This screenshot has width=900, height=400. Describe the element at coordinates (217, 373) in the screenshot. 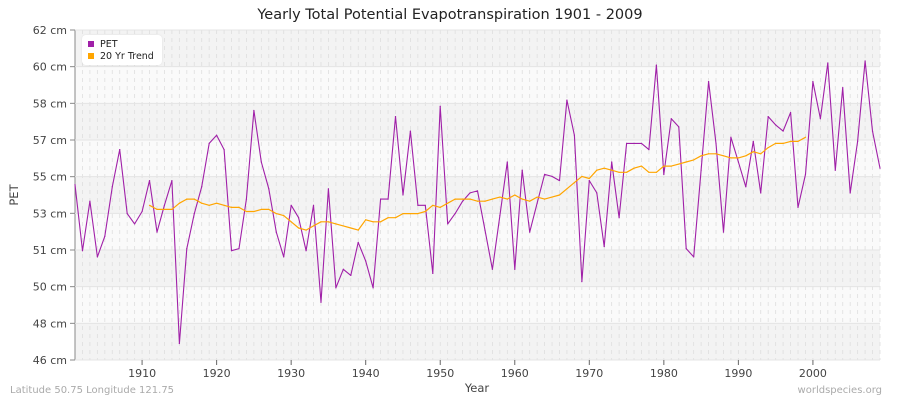

I see `x-tick-label: 1920` at that location.